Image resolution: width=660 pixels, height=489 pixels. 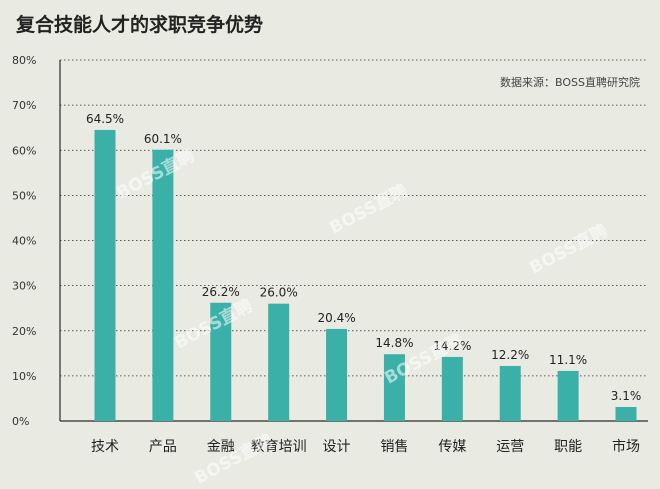 I want to click on y-tick-label: 40%, so click(x=24, y=241).